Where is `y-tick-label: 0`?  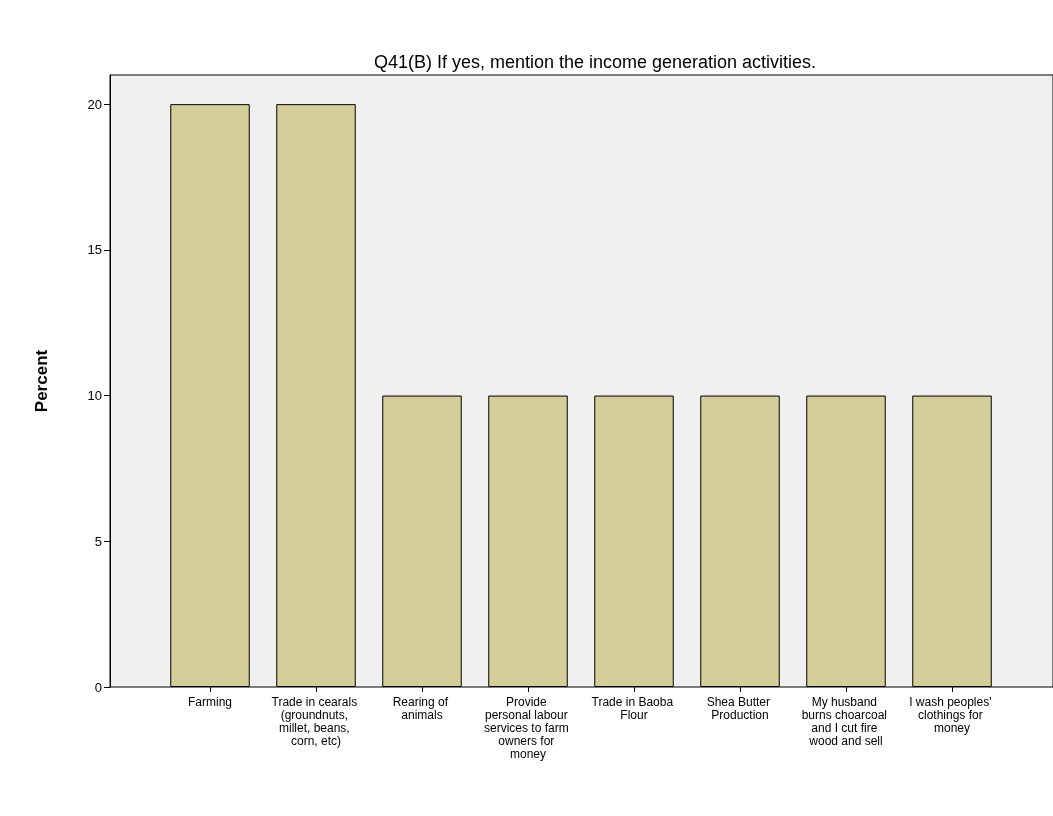
y-tick-label: 0 is located at coordinates (98, 687).